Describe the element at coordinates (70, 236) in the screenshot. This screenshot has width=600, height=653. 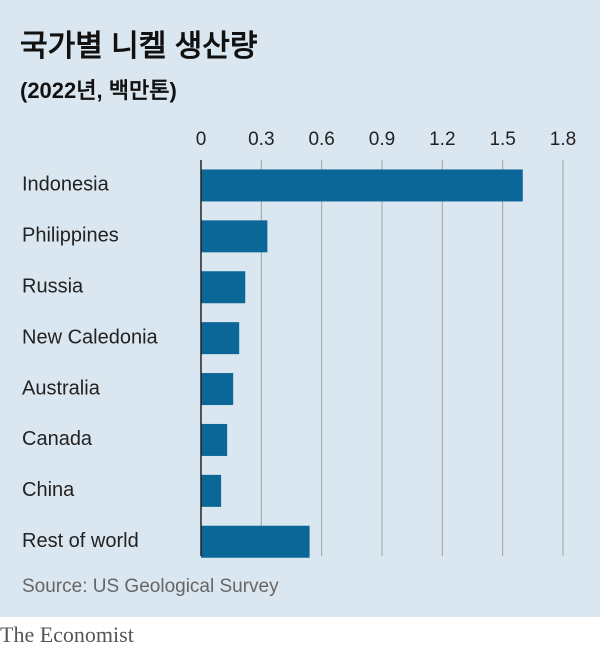
I see `y-tick-label: Philippines` at that location.